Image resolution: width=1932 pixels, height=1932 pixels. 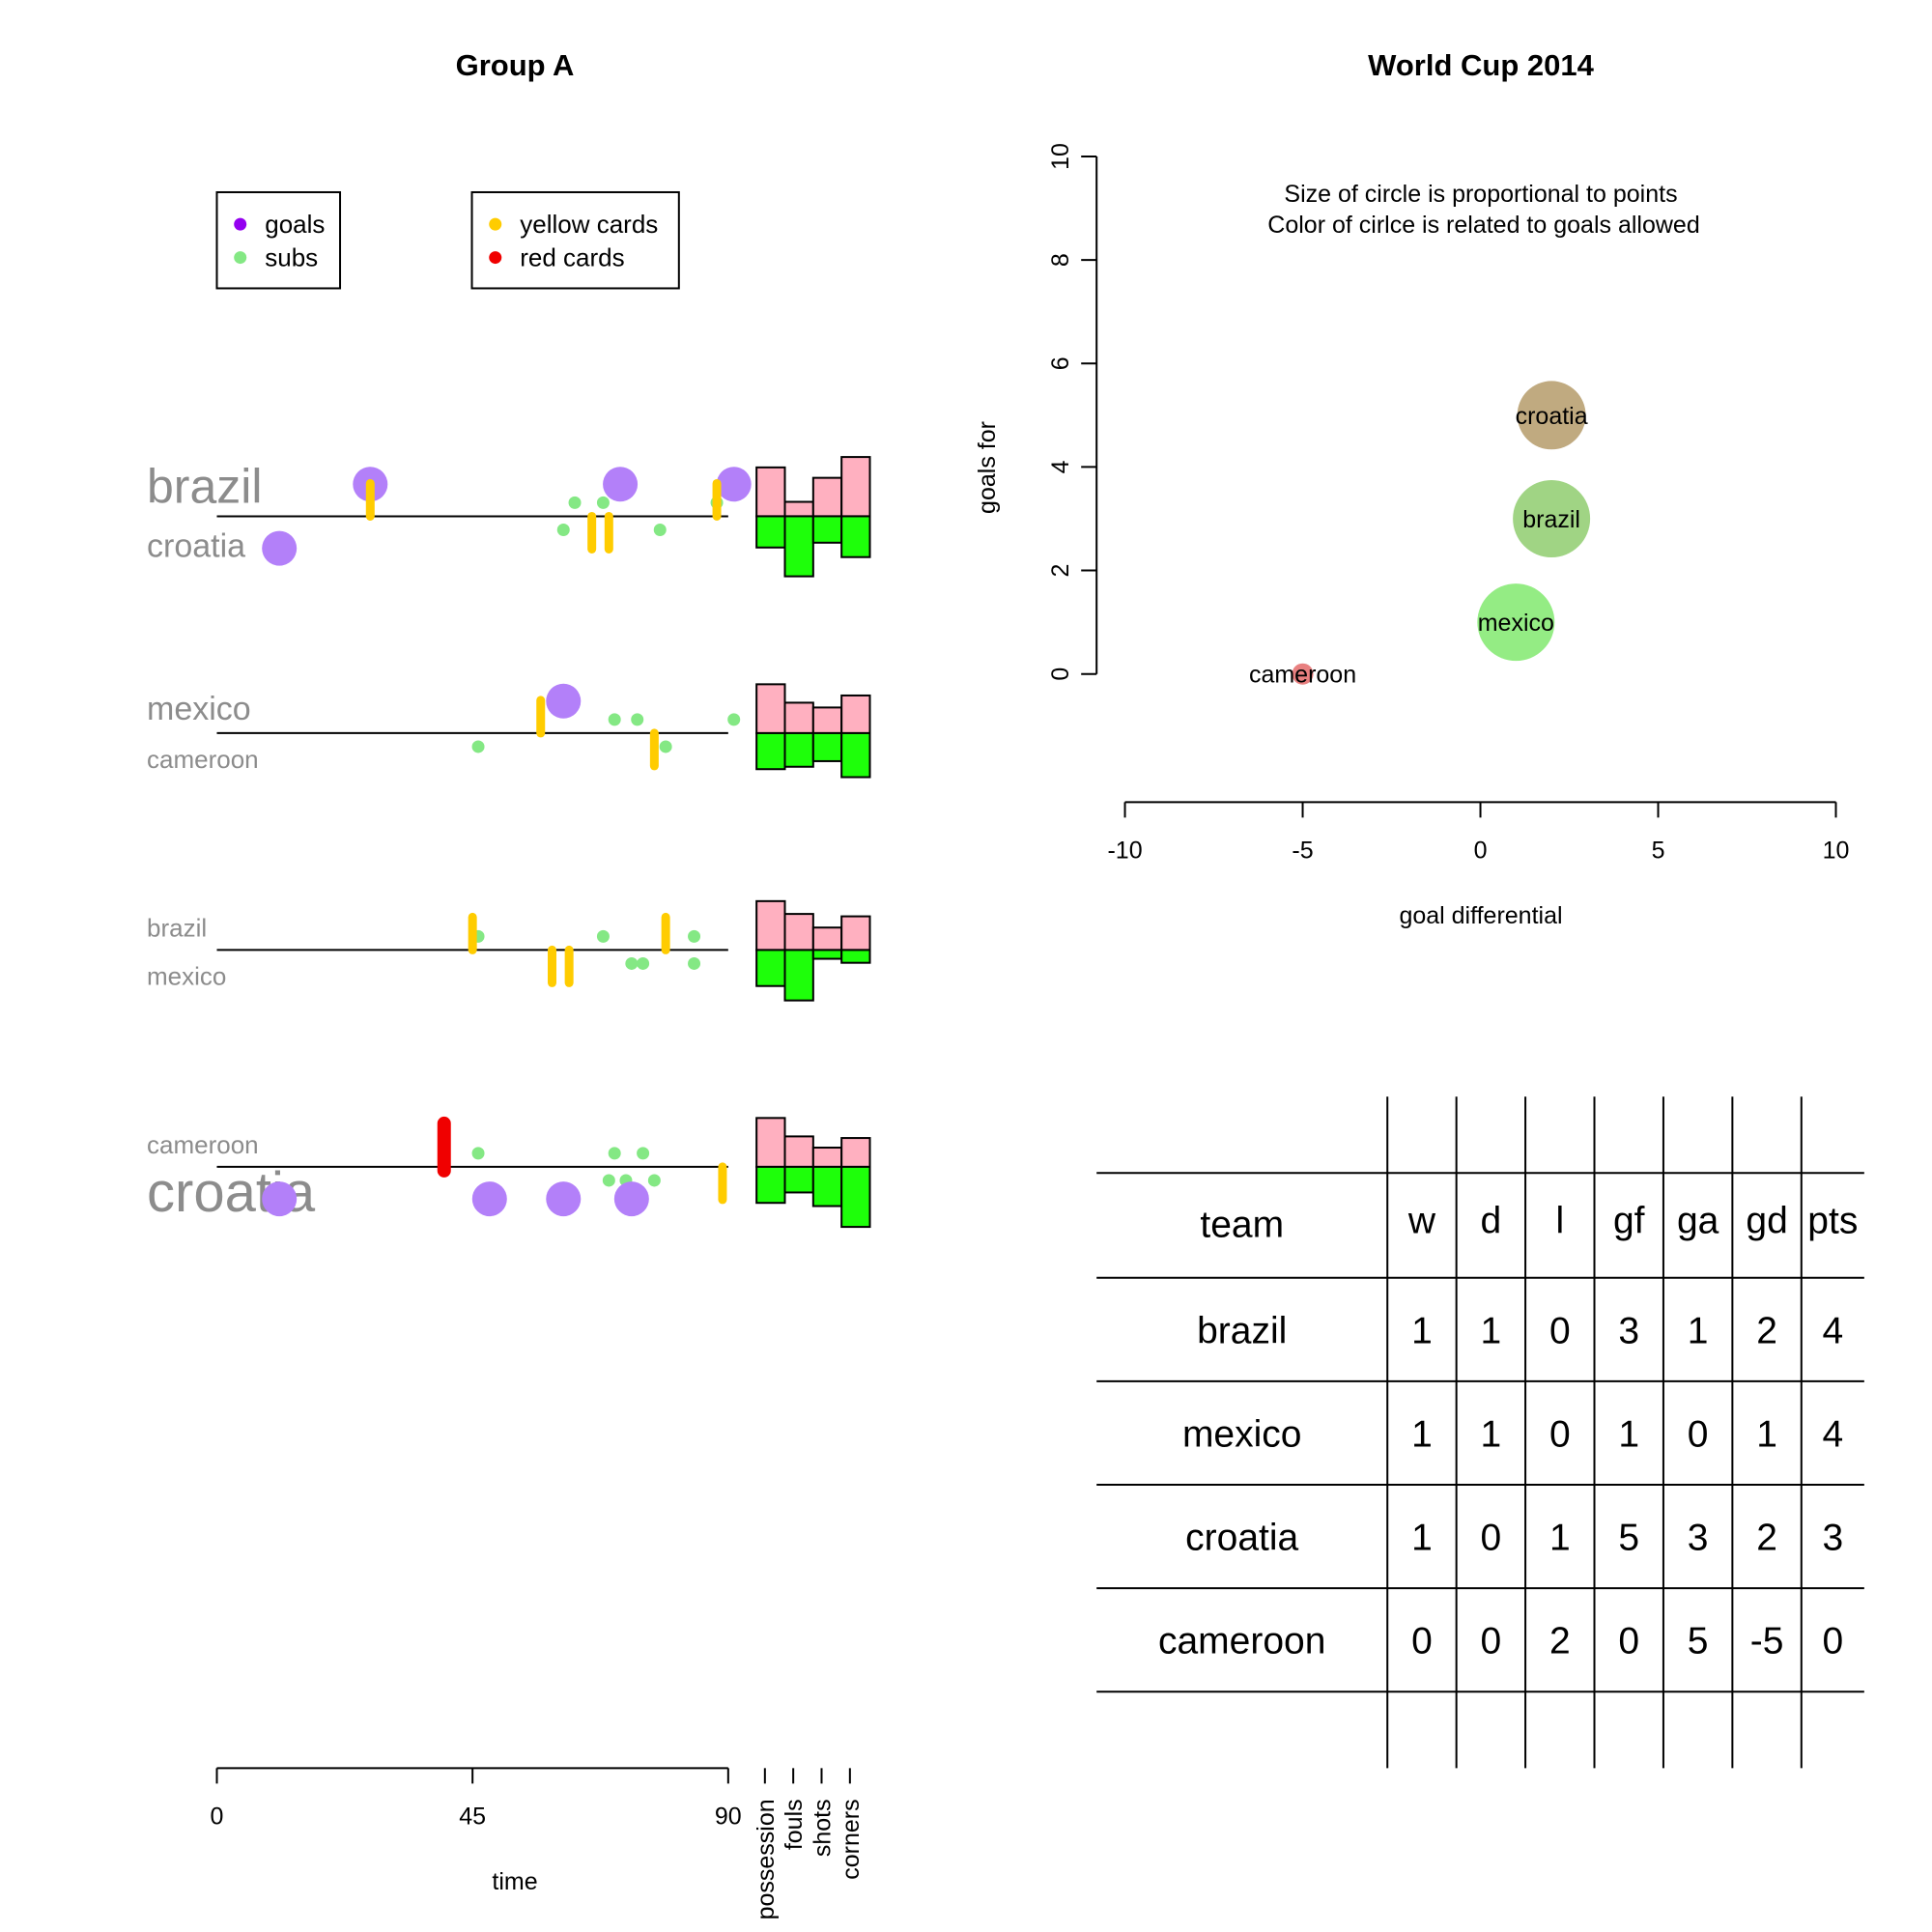 What do you see at coordinates (1698, 1330) in the screenshot?
I see `table-cell-ga: 1` at bounding box center [1698, 1330].